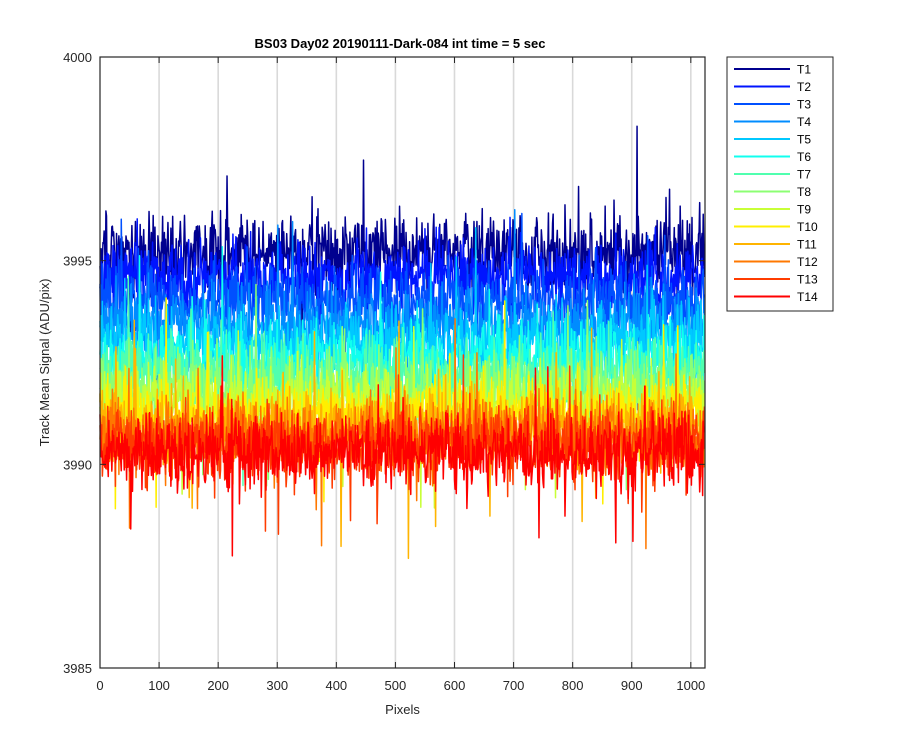 The image size is (900, 755). Describe the element at coordinates (804, 122) in the screenshot. I see `legend-label-t4: T4` at that location.